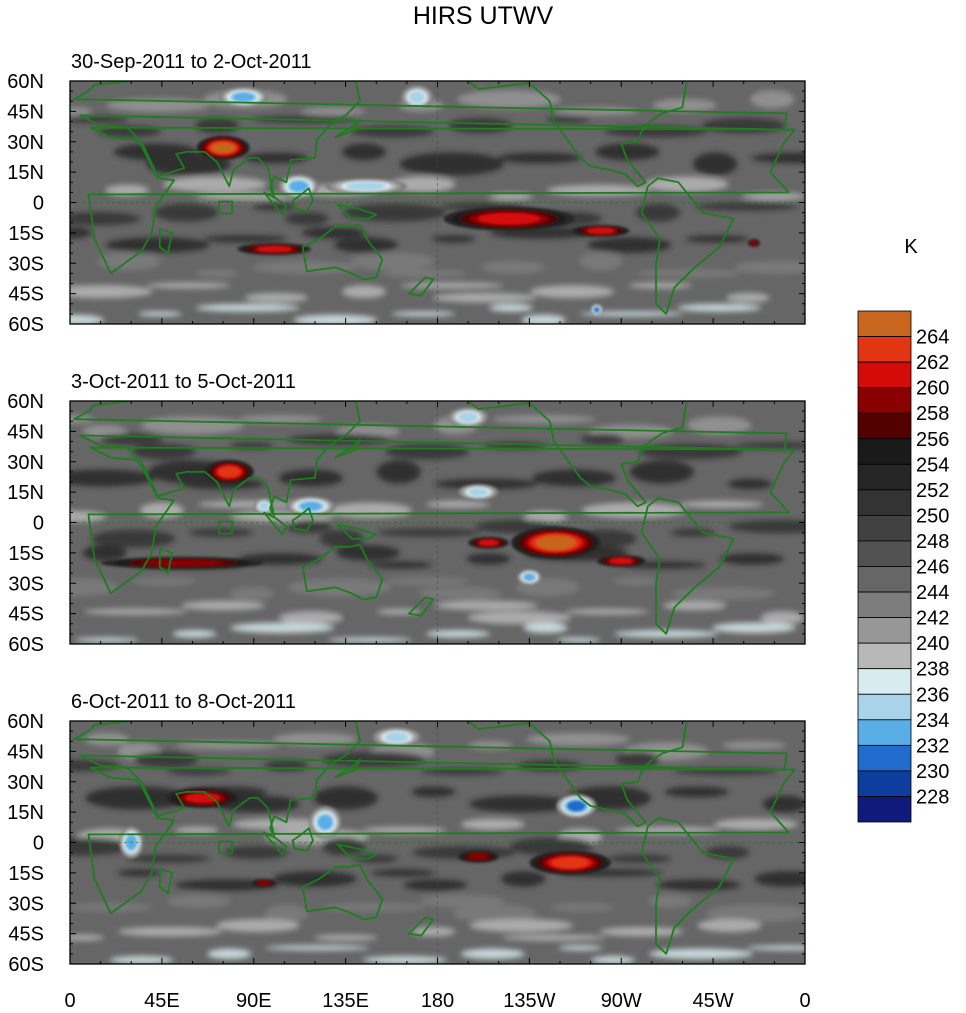  Describe the element at coordinates (483, 16) in the screenshot. I see `chart-title: HIRS UTWV` at that location.